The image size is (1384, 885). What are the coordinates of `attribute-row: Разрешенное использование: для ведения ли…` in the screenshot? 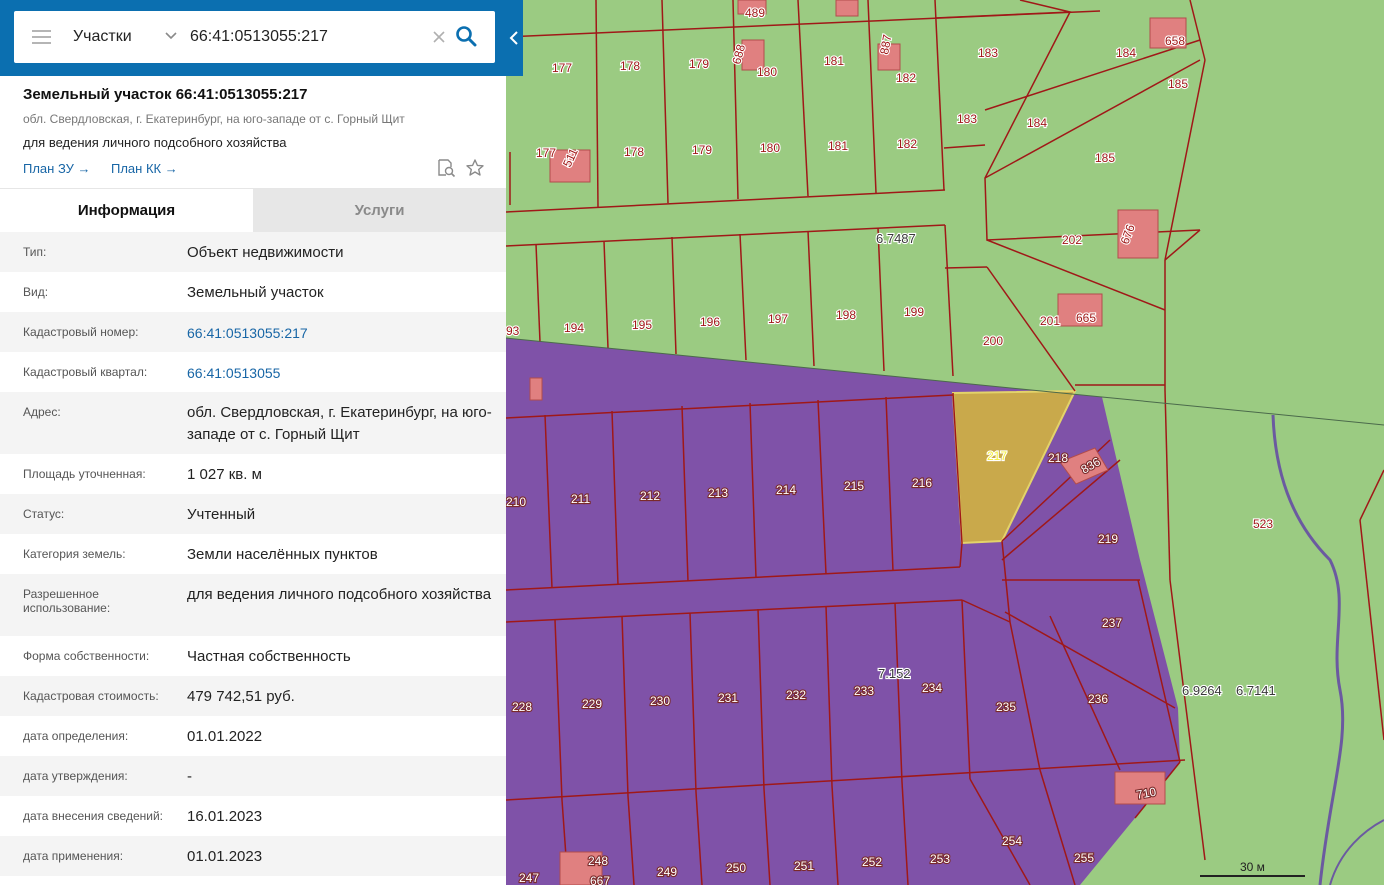 It's located at (253, 605).